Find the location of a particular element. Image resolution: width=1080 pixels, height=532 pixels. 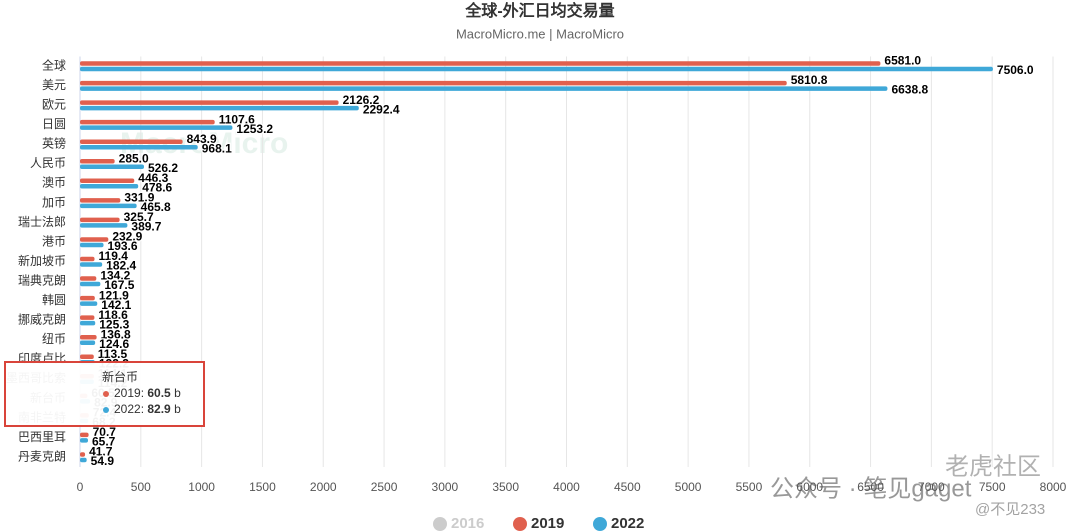

data-label: 331.9 is located at coordinates (139, 198).